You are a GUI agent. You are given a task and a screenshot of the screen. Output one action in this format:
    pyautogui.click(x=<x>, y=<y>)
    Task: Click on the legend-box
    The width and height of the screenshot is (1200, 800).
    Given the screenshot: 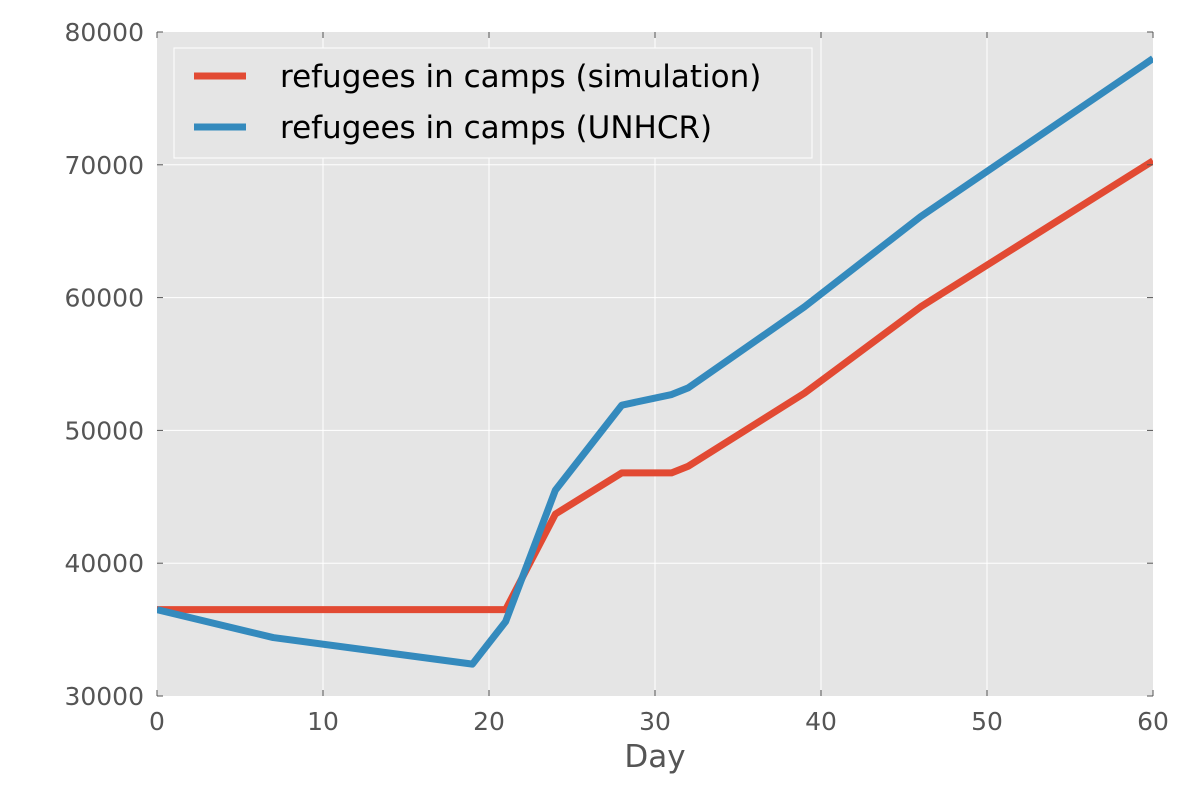 What is the action you would take?
    pyautogui.click(x=493, y=103)
    